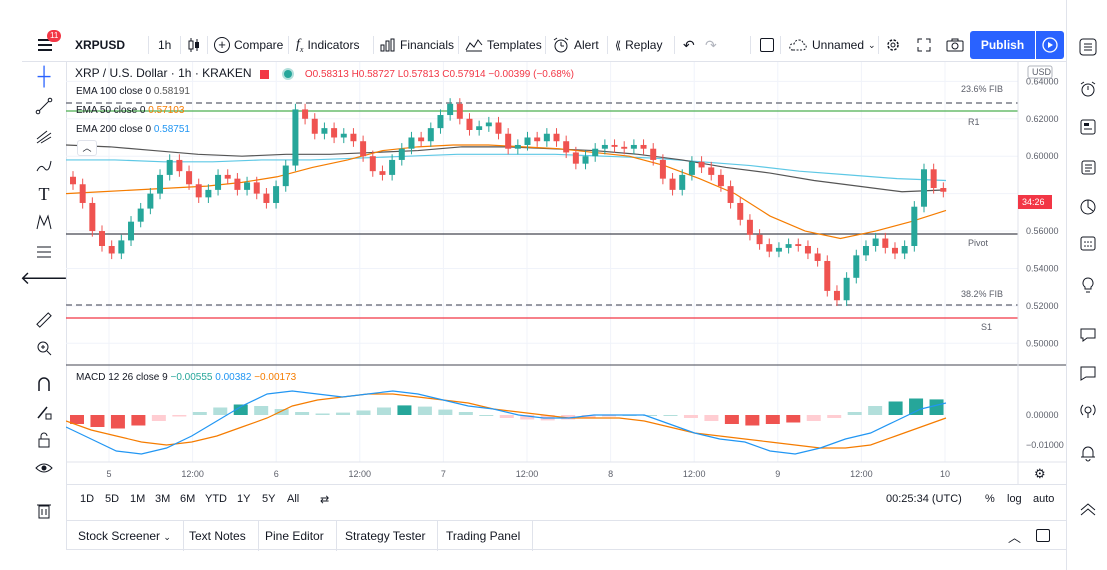 The width and height of the screenshot is (1107, 570). What do you see at coordinates (1087, 509) in the screenshot?
I see `collapse-sidebar-button` at bounding box center [1087, 509].